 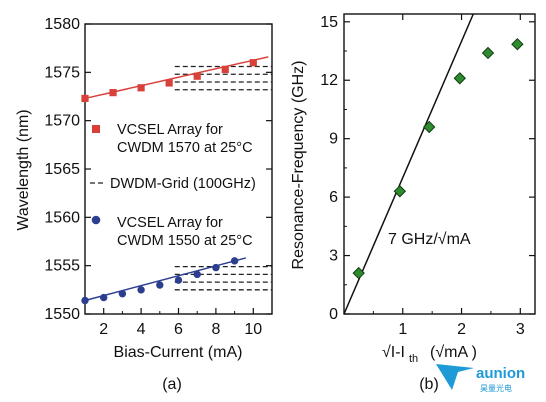 What do you see at coordinates (496, 388) in the screenshot?
I see `watermark-subtitle: 昊量光电` at bounding box center [496, 388].